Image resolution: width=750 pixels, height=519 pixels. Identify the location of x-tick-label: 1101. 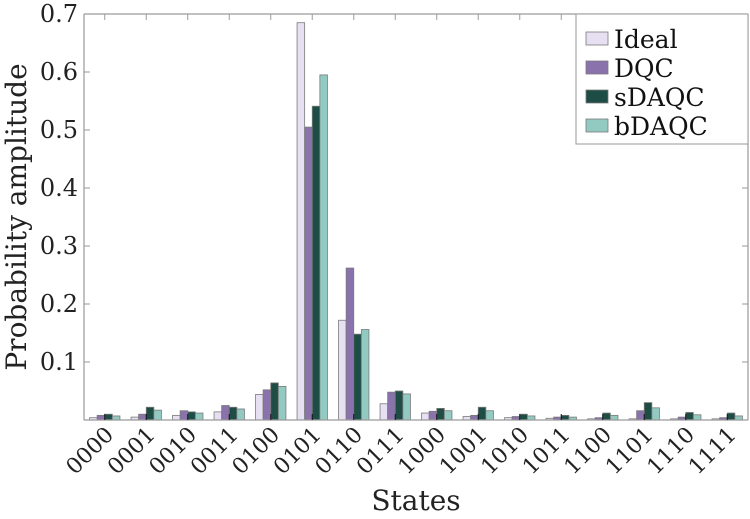
(629, 451).